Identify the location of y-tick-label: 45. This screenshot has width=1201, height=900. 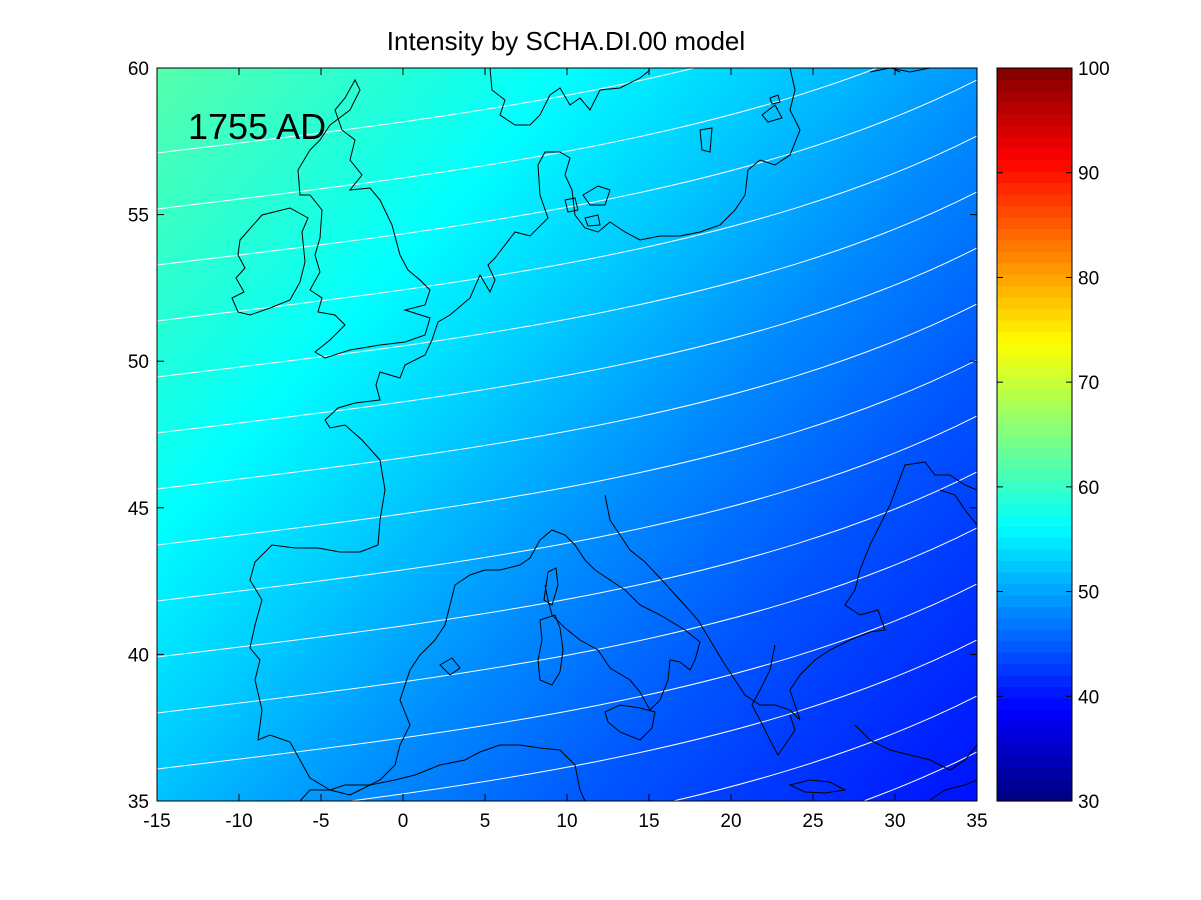
(138, 509).